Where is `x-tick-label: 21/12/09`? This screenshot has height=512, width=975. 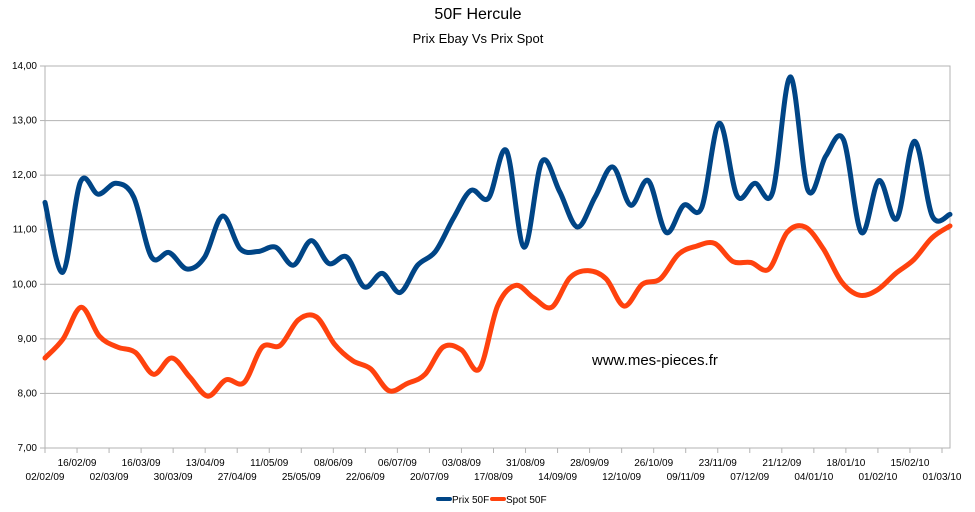 x-tick-label: 21/12/09 is located at coordinates (781, 463).